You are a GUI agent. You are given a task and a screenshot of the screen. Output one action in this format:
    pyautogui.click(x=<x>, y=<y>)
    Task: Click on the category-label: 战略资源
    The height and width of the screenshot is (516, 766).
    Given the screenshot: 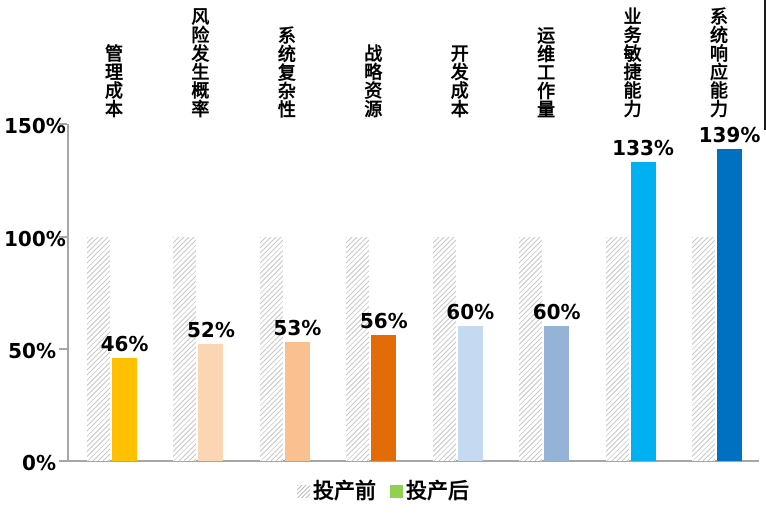 What is the action you would take?
    pyautogui.click(x=372, y=81)
    